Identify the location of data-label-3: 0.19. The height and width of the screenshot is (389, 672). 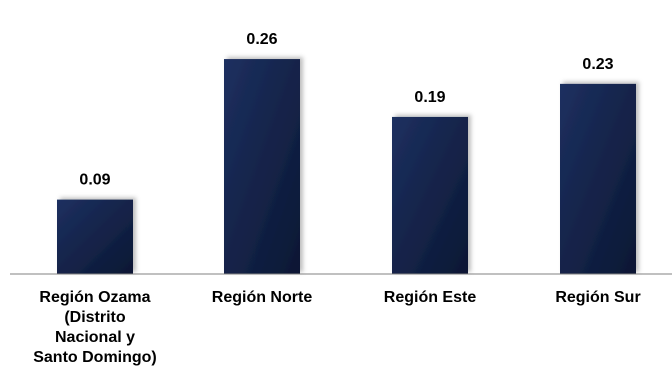
(429, 97).